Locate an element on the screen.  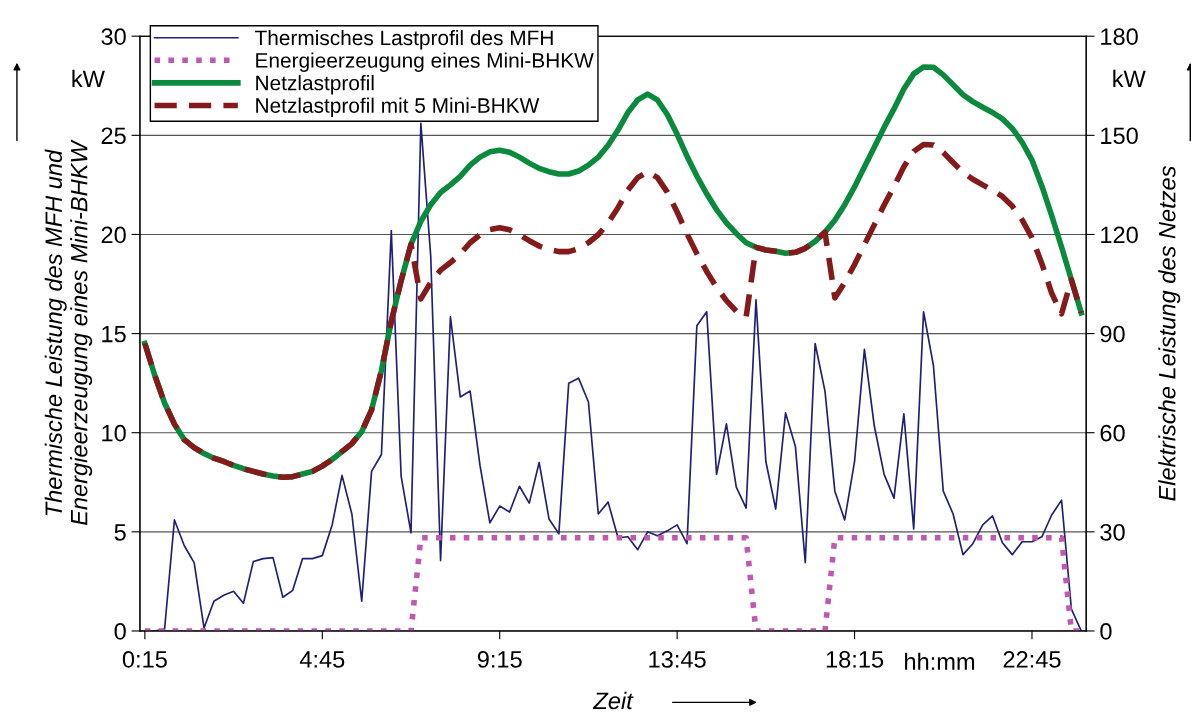
y2-tick-label: 150 is located at coordinates (1119, 136).